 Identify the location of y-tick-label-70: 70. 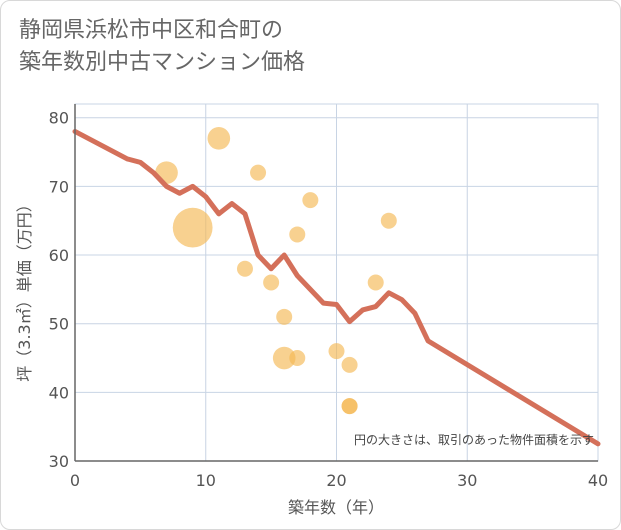
(59, 186).